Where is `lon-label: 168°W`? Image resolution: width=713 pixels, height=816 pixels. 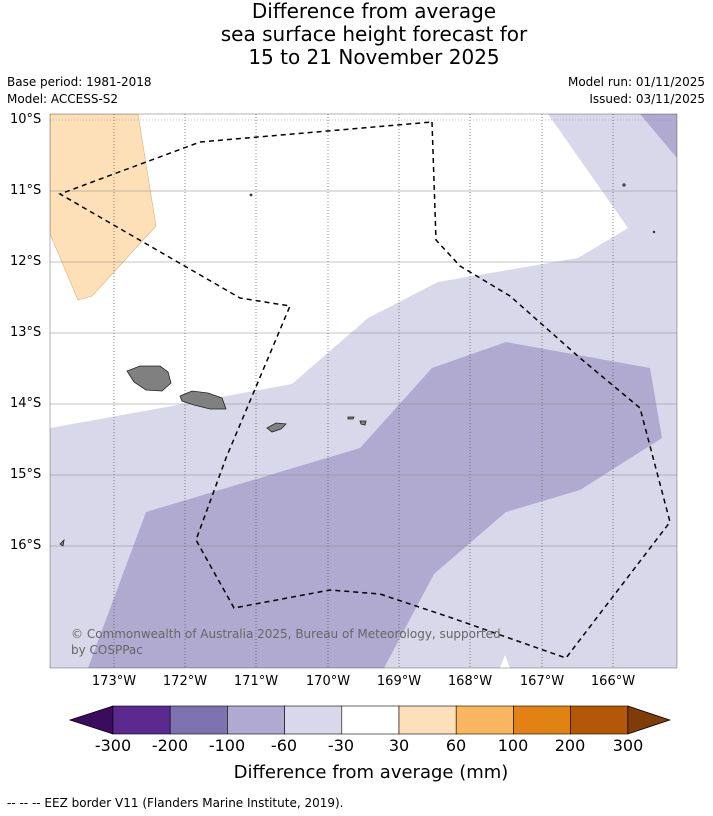
lon-label: 168°W is located at coordinates (470, 681).